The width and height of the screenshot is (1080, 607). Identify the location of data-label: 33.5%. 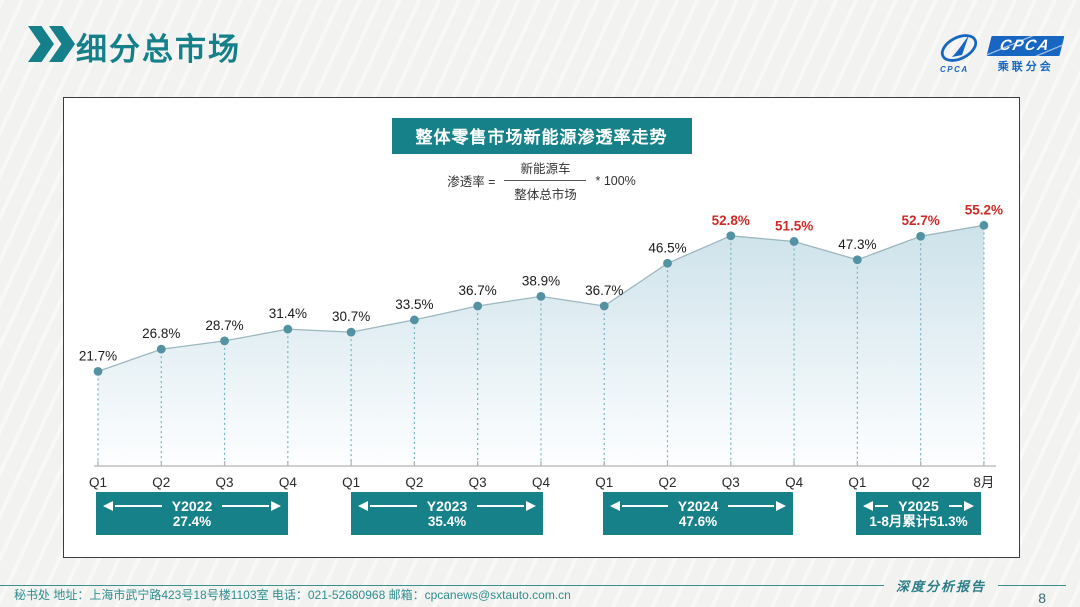
(414, 304).